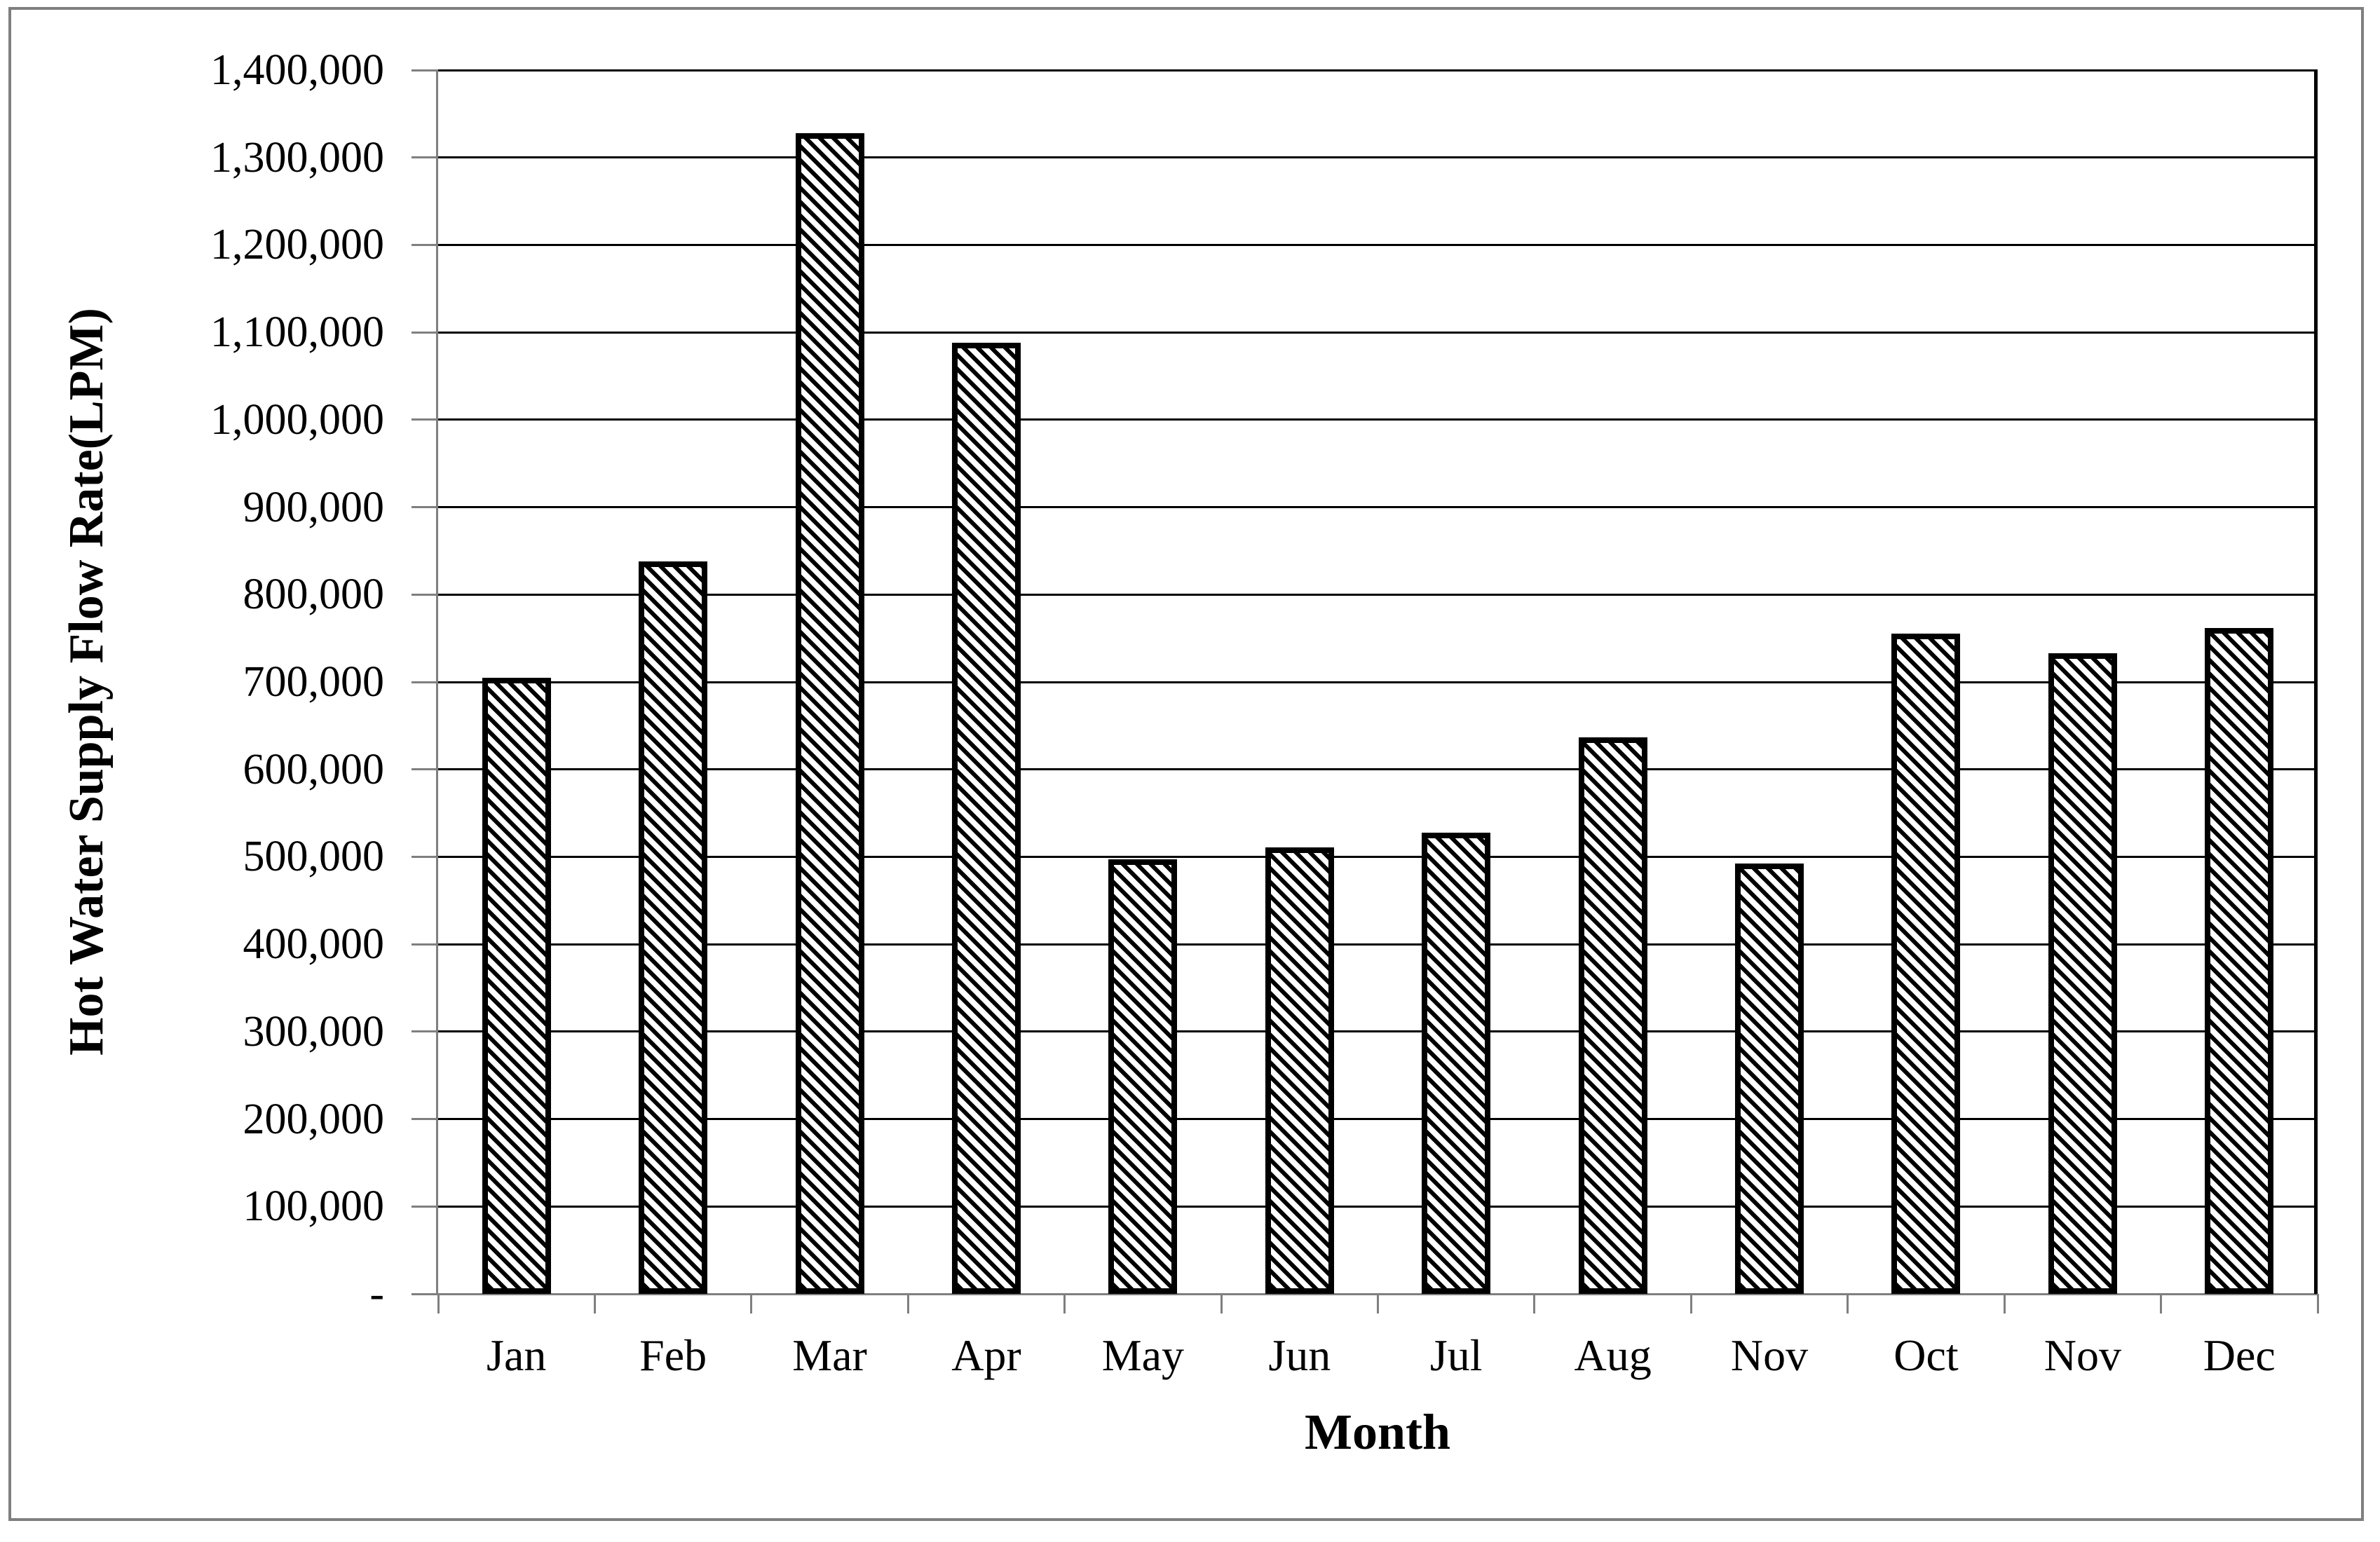 The height and width of the screenshot is (1542, 2380). I want to click on x-tick-label: Dec, so click(2239, 1355).